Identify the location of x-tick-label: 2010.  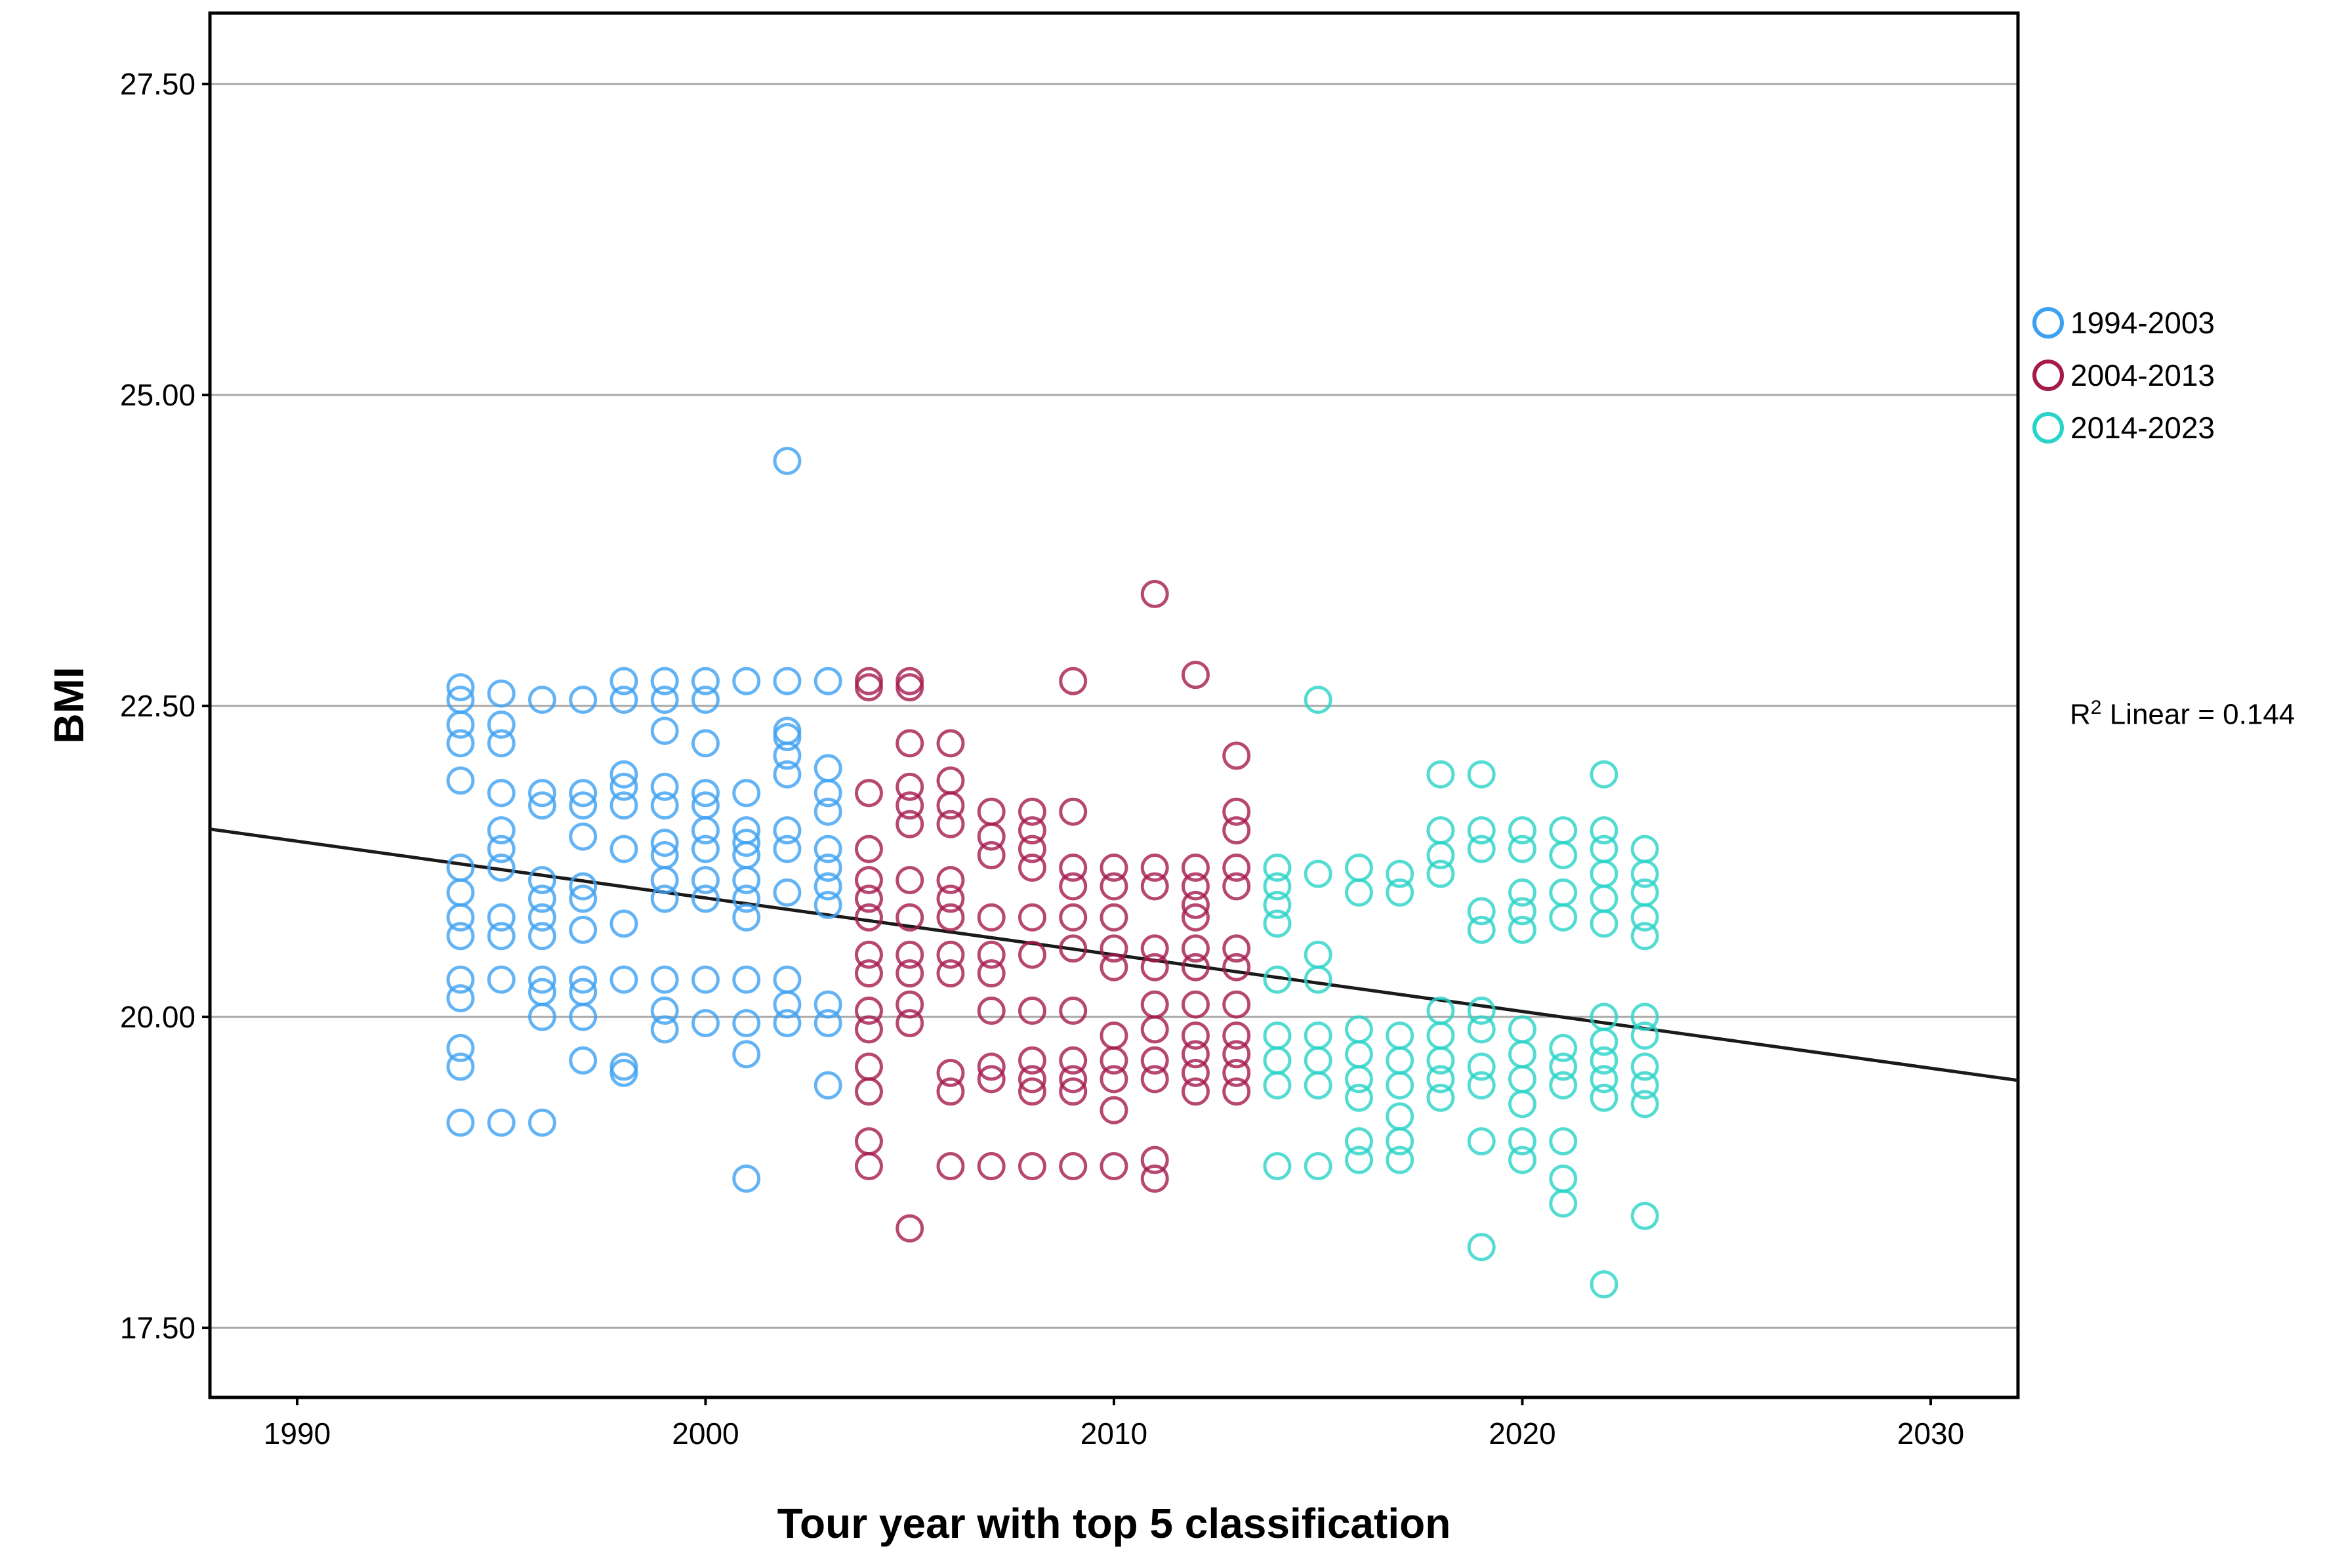
(1114, 1433).